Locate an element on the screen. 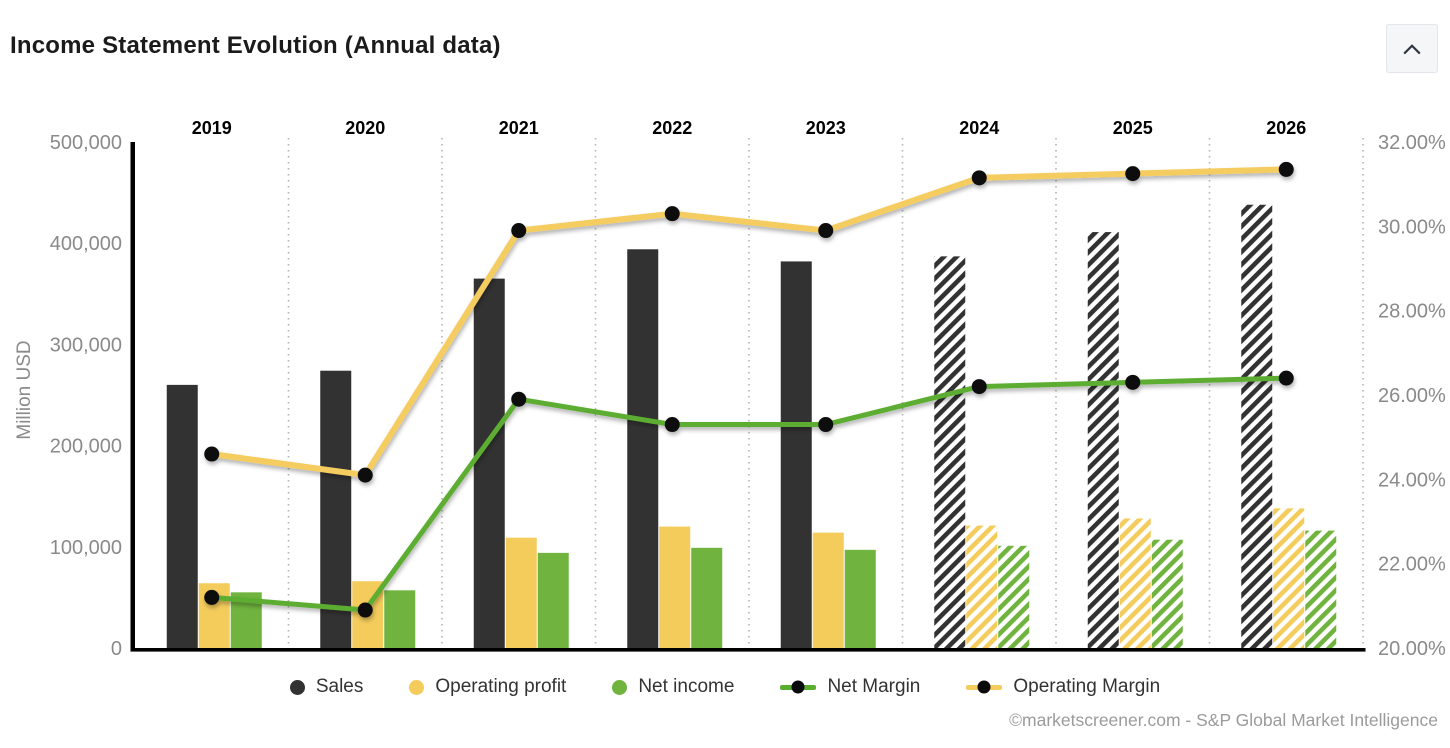 The height and width of the screenshot is (748, 1450). bar-operating-profit-2024 is located at coordinates (982, 586).